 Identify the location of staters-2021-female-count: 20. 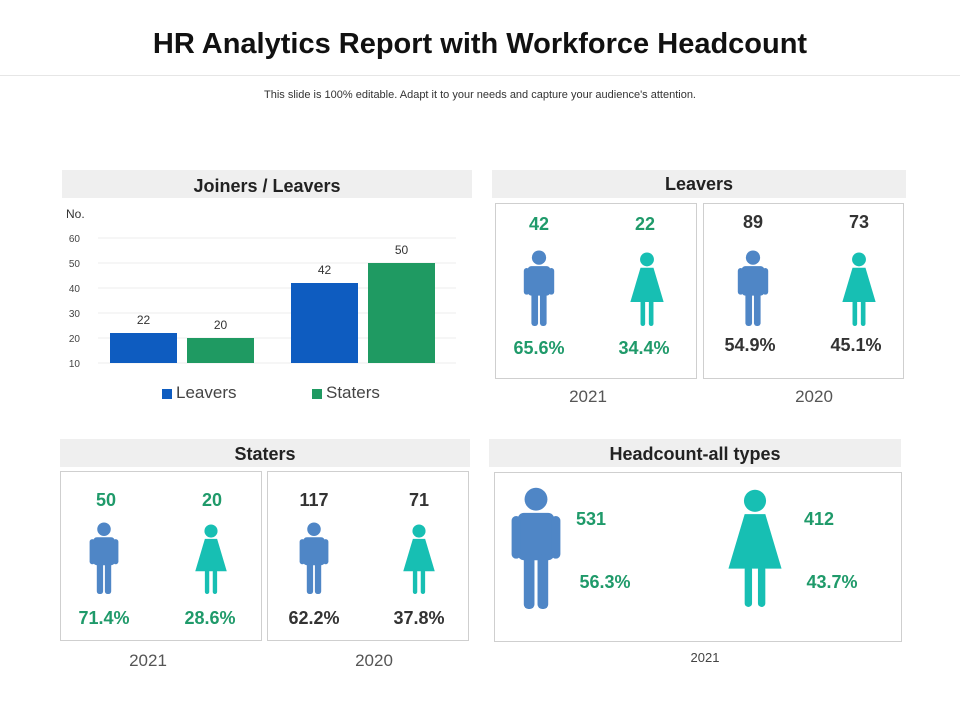
(212, 500).